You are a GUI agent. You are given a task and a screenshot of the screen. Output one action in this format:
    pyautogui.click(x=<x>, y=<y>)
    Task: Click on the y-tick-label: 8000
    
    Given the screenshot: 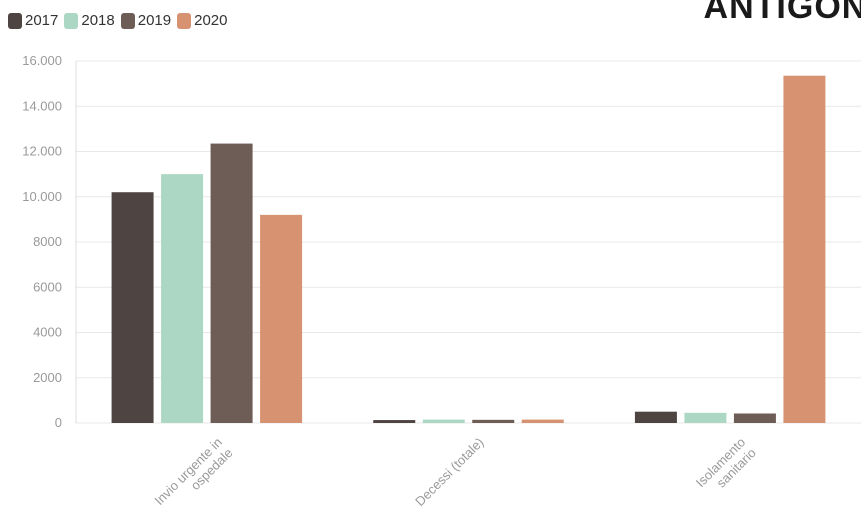 What is the action you would take?
    pyautogui.click(x=47, y=241)
    